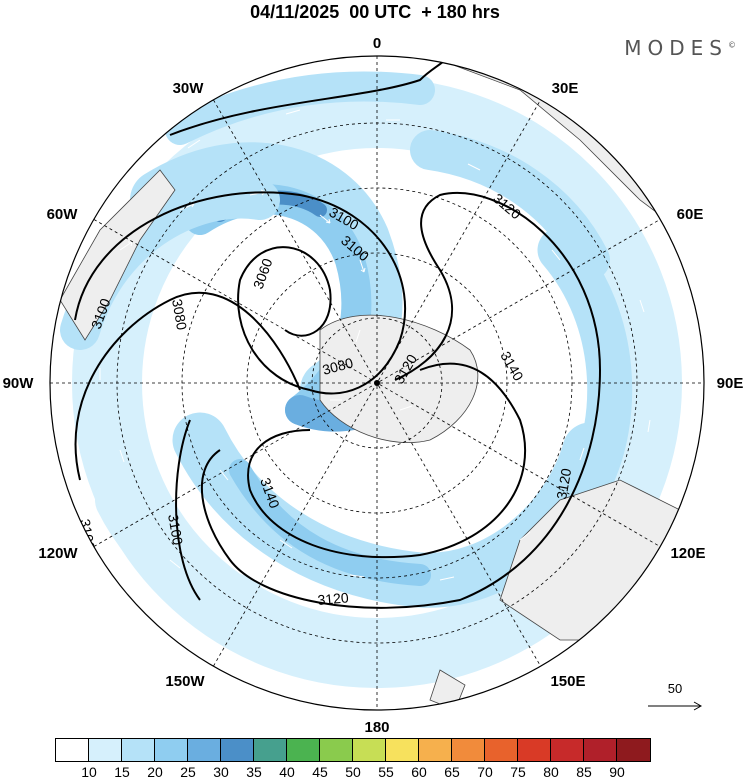 Image resolution: width=750 pixels, height=782 pixels. I want to click on colorbar-tick-label: 40, so click(287, 772).